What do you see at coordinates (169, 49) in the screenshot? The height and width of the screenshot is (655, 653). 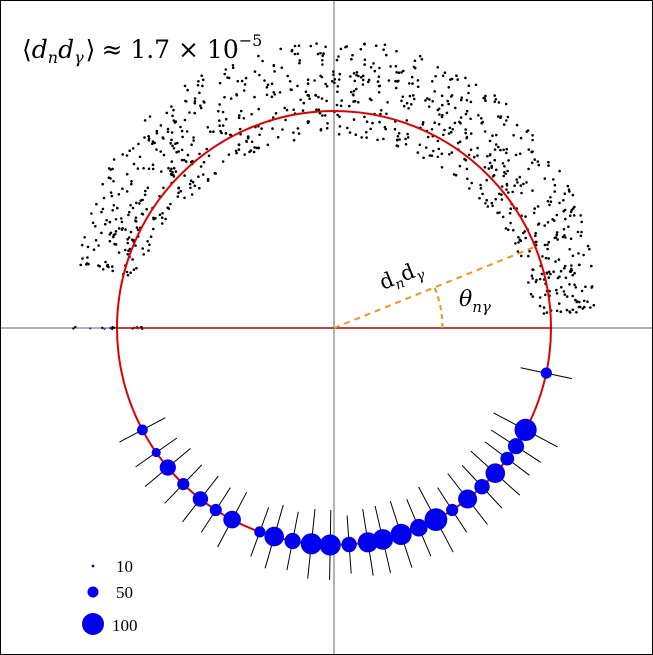 I see `avg-approx: ≈ 1.7 × 10` at bounding box center [169, 49].